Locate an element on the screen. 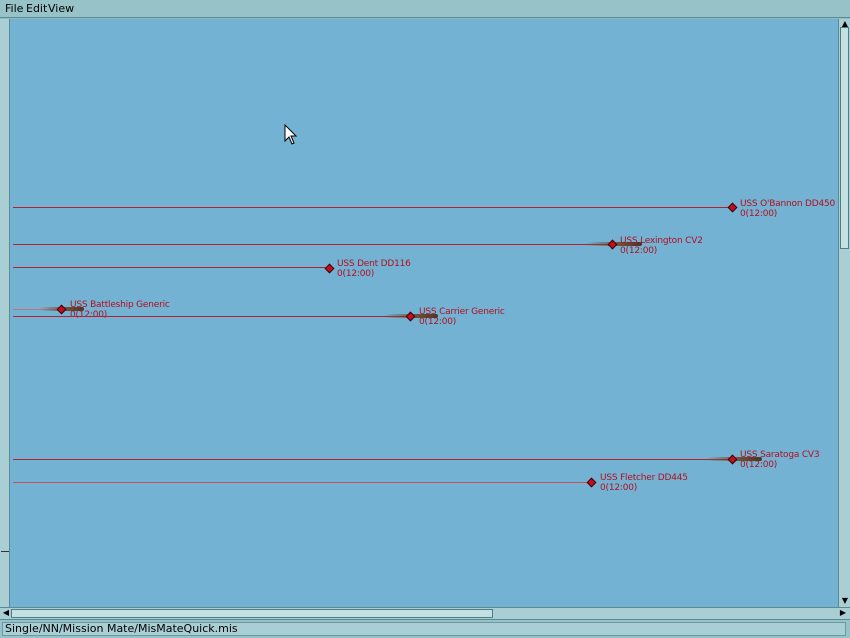 This screenshot has height=638, width=850. horizontal-scrollbar: ◀ ▶ is located at coordinates (425, 613).